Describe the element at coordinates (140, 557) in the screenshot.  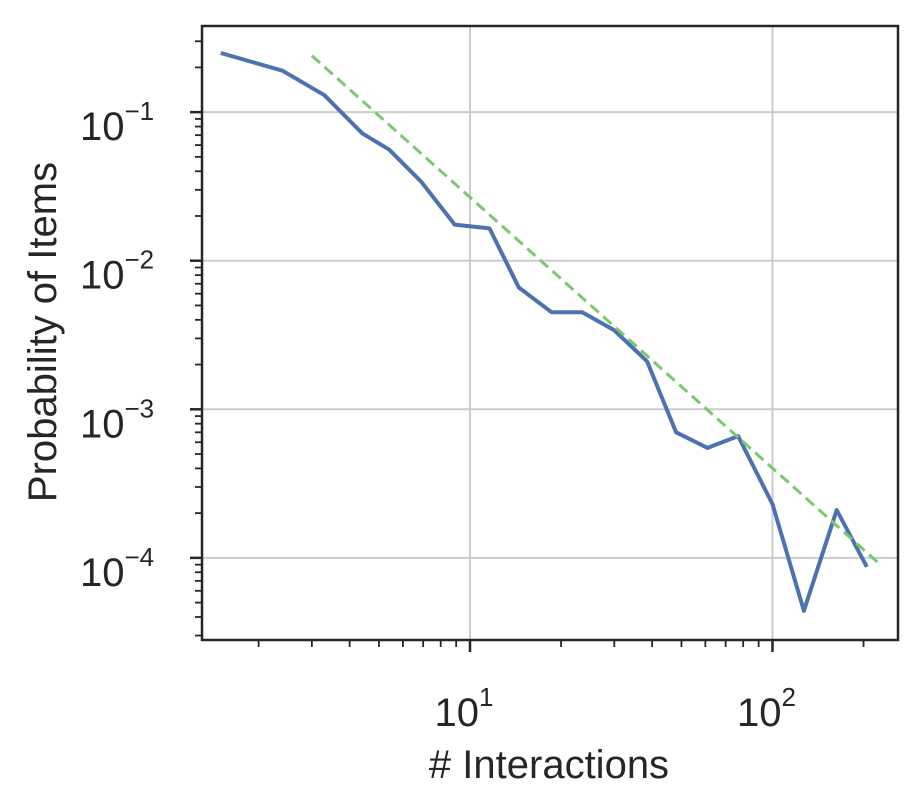
I see `y-tick-exponent: −4` at that location.